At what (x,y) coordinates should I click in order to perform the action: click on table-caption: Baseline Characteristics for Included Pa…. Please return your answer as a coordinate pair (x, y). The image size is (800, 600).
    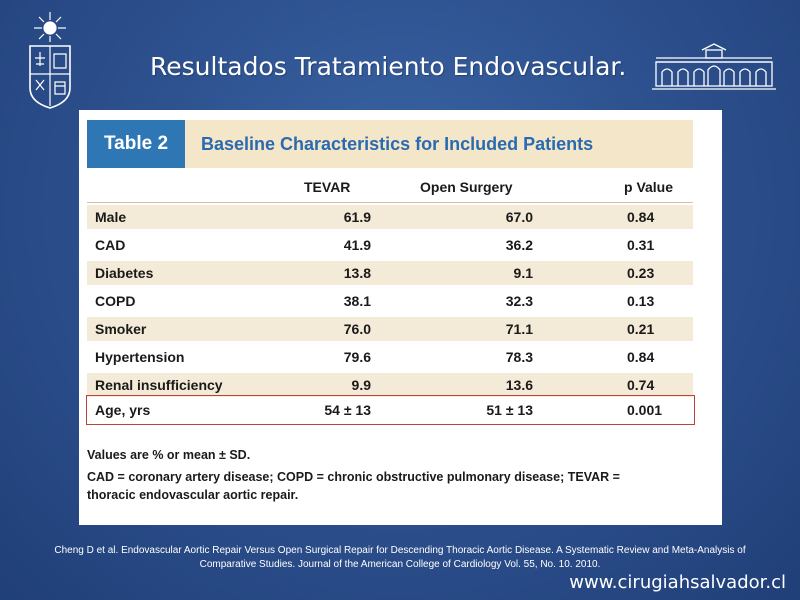
    Looking at the image, I should click on (397, 144).